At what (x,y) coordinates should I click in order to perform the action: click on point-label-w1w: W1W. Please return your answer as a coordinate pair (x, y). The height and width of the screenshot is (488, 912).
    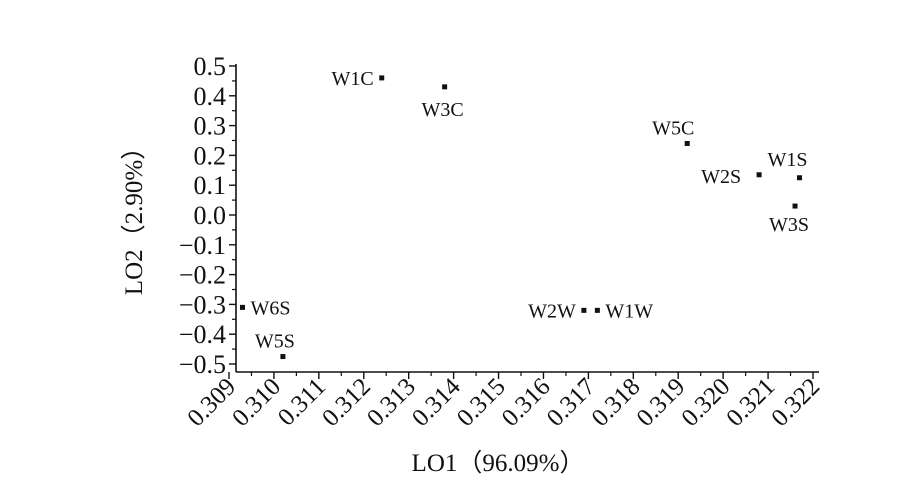
    Looking at the image, I should click on (629, 311).